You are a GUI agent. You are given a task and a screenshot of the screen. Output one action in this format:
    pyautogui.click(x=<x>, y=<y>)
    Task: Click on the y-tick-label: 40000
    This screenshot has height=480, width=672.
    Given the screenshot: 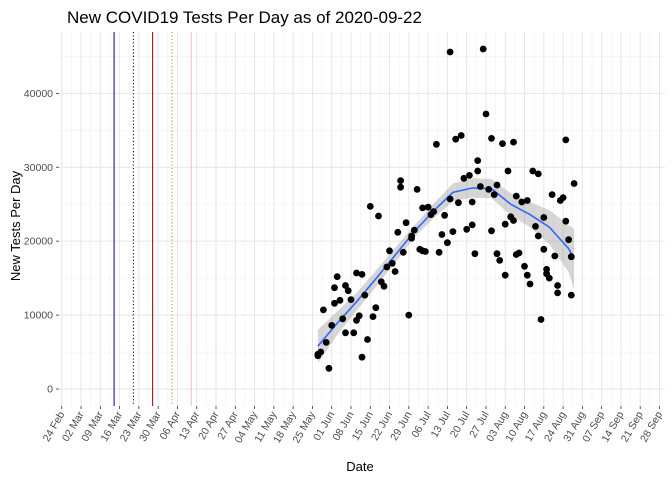 What is the action you would take?
    pyautogui.click(x=38, y=94)
    